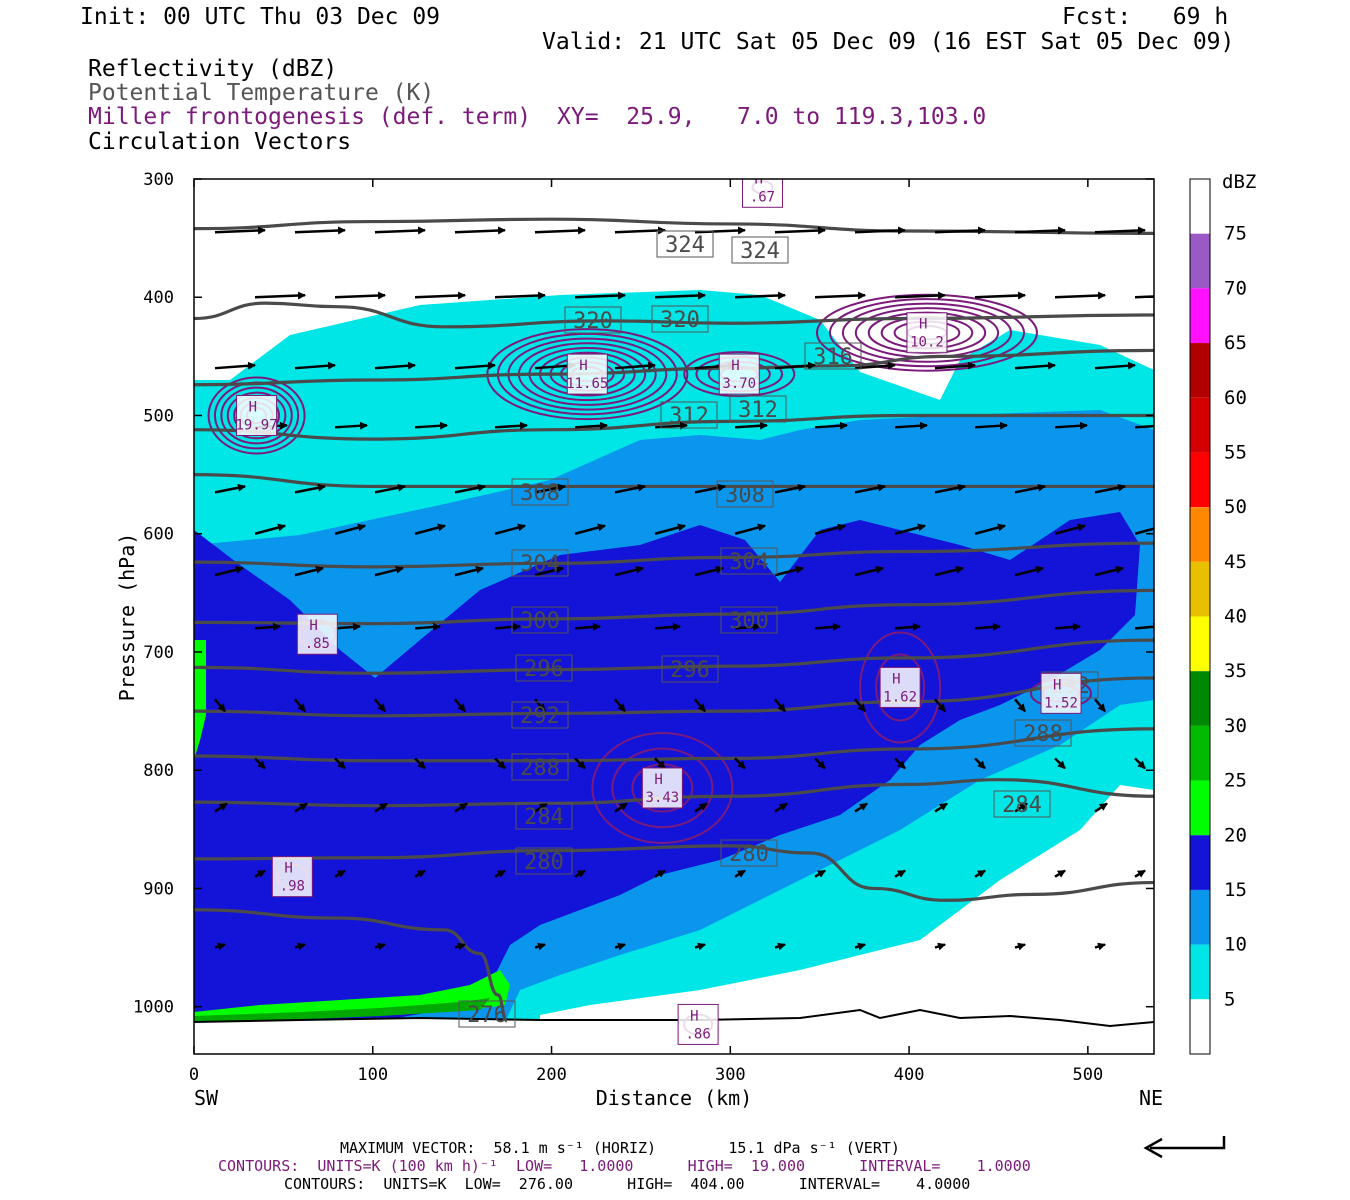 This screenshot has width=1350, height=1200. What do you see at coordinates (158, 180) in the screenshot?
I see `y-tick-label: 300` at bounding box center [158, 180].